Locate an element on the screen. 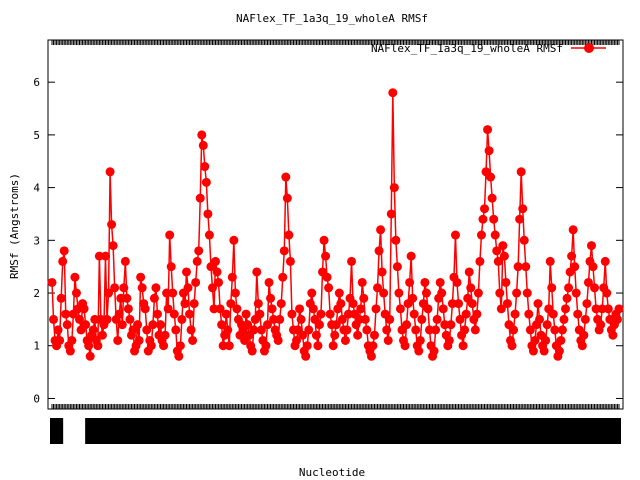 Image resolution: width=640 pixels, height=480 pixels. y-tick-label: 3 is located at coordinates (36, 240).